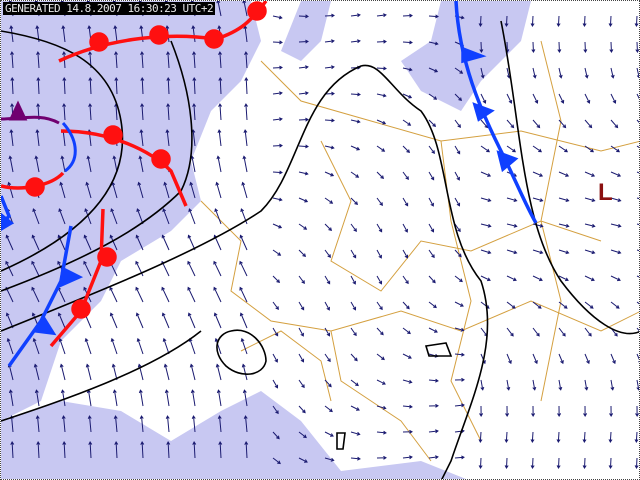  I want to click on generated-timestamp: GENERATED 14.8.2007 16:30:23 UTC+2, so click(109, 8).